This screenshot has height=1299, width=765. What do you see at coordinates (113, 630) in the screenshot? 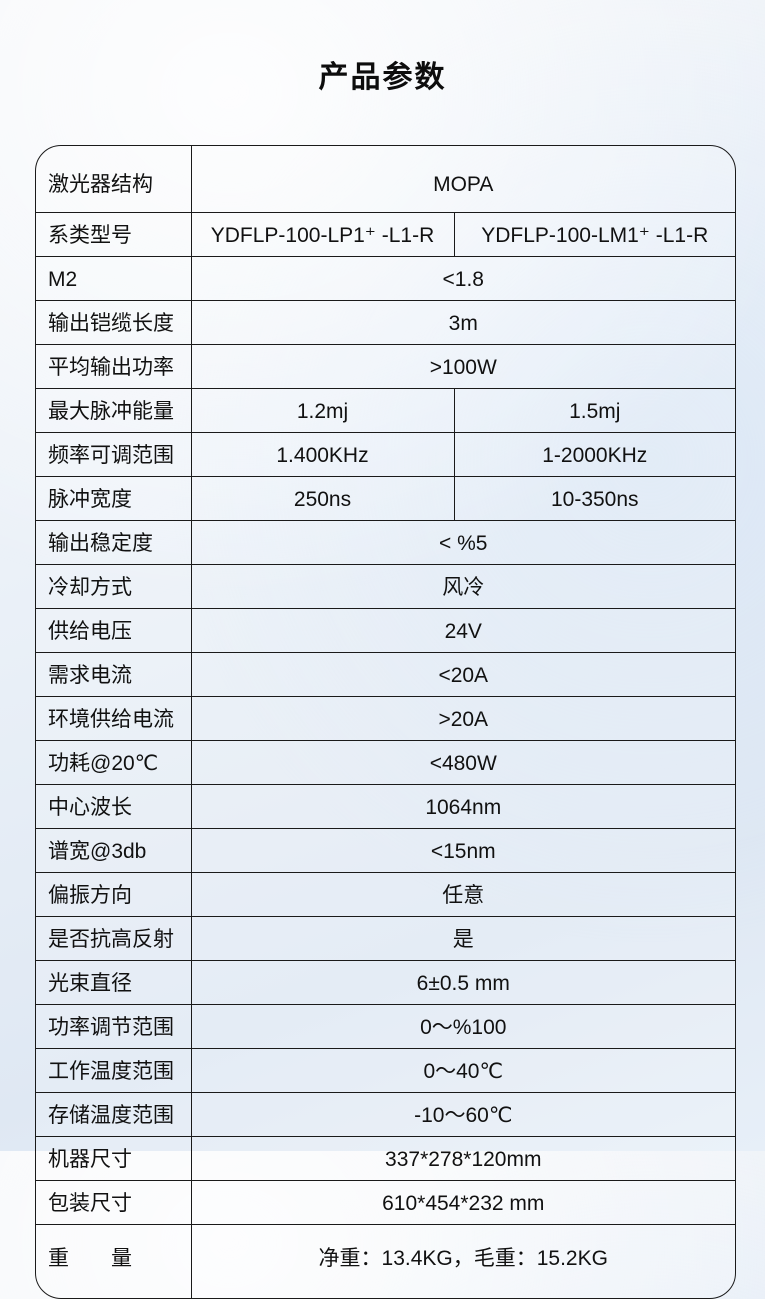
I see `spec-label-cell: 供给电压` at bounding box center [113, 630].